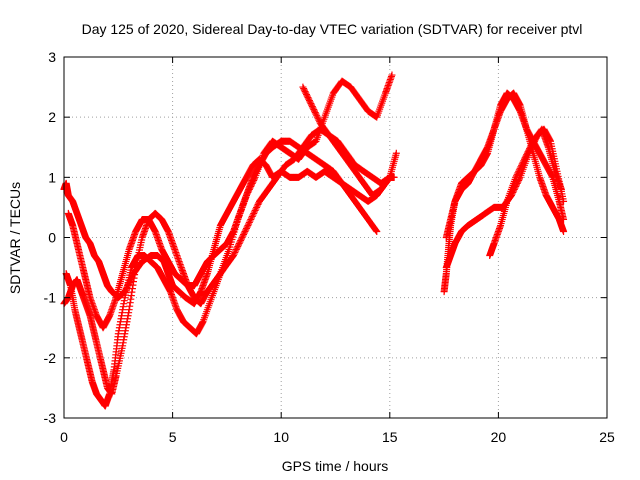 The height and width of the screenshot is (480, 640). What do you see at coordinates (52, 177) in the screenshot?
I see `y-tick-label: 1` at bounding box center [52, 177].